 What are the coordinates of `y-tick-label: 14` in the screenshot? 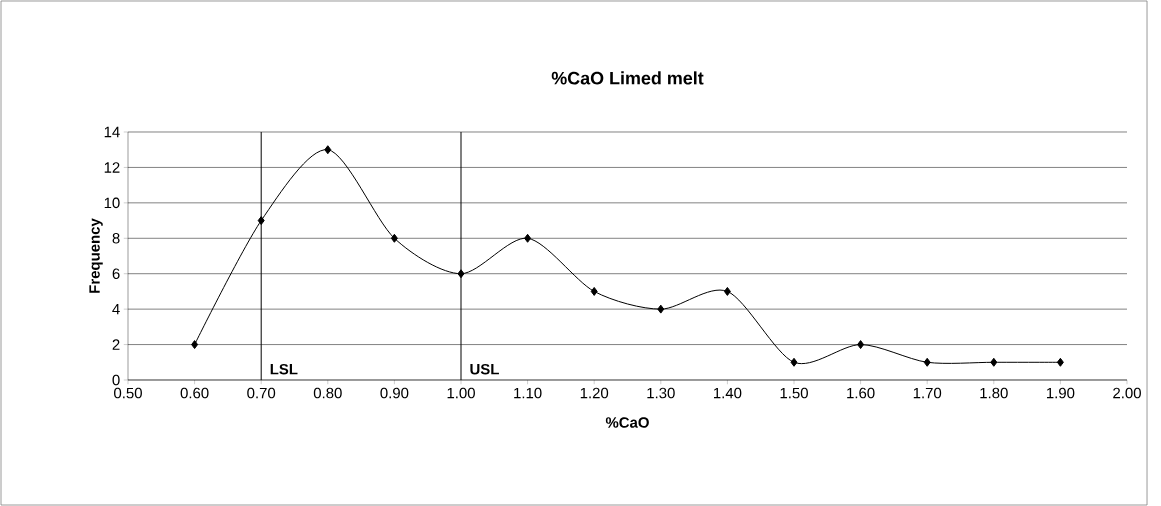 It's located at (112, 132).